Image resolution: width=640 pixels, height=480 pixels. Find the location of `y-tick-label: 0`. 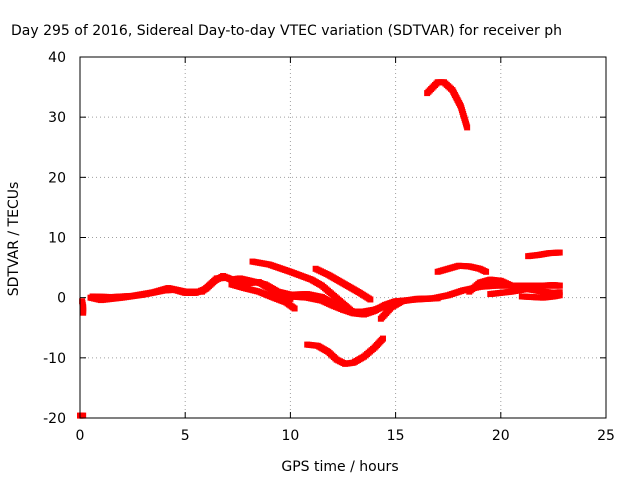

y-tick-label: 0 is located at coordinates (61, 299).